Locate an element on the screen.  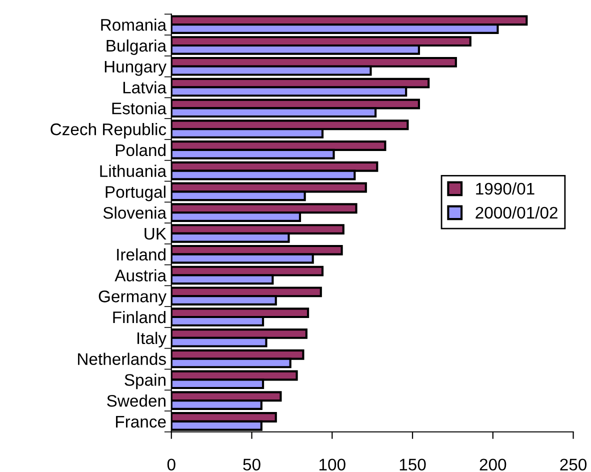
x-tick-label: 150 is located at coordinates (413, 464).